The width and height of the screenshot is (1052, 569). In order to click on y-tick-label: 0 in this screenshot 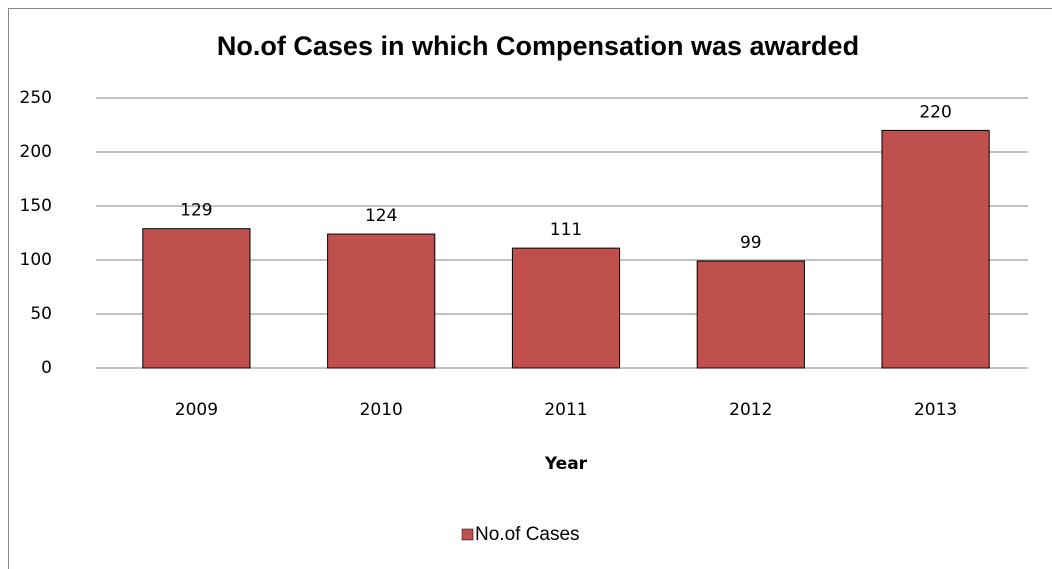, I will do `click(46, 368)`.